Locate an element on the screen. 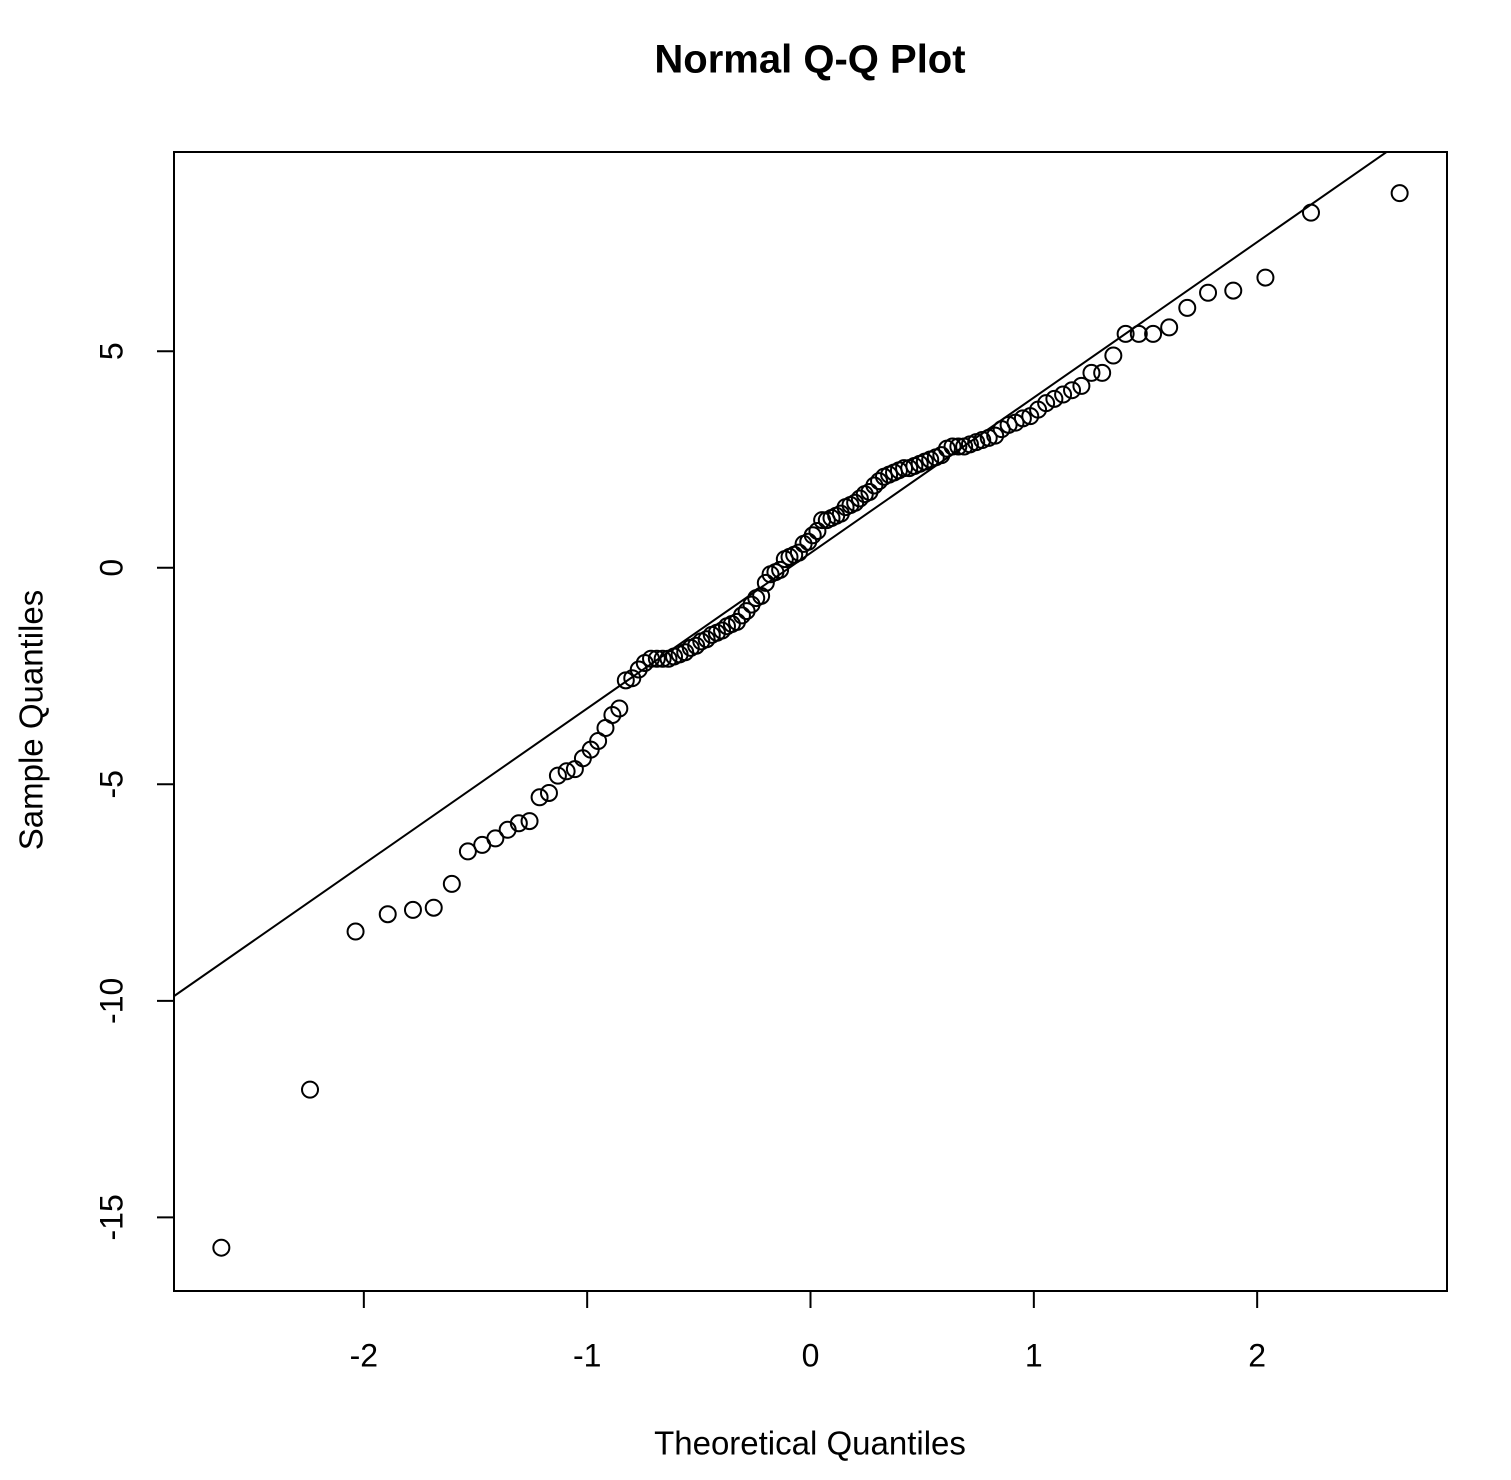 This screenshot has width=1511, height=1480. chart-title: Normal Q-Q Plot is located at coordinates (809, 60).